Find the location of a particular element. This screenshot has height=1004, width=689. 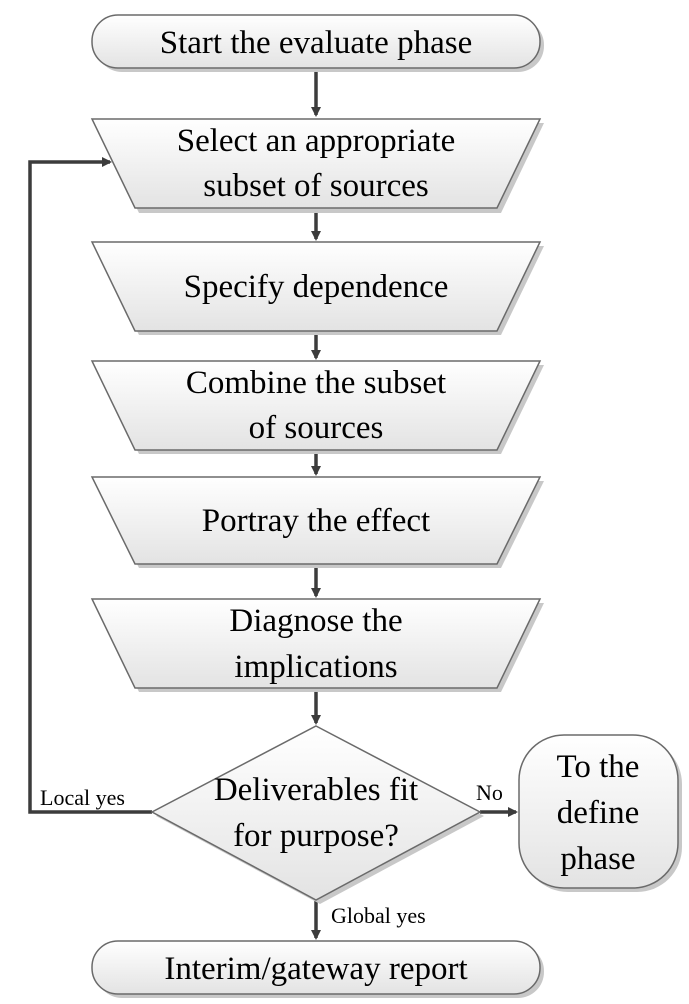

select-sources-label-line2: subset of sources is located at coordinates (315, 186).